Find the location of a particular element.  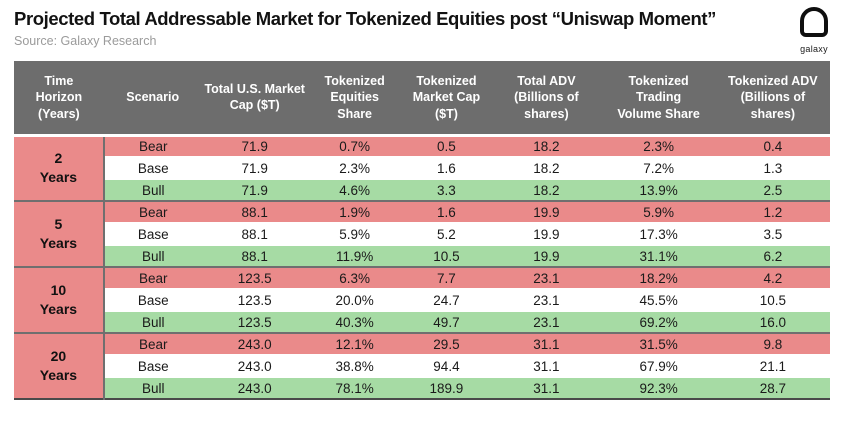

time-horizon-cell: 2 Years is located at coordinates (59, 168).